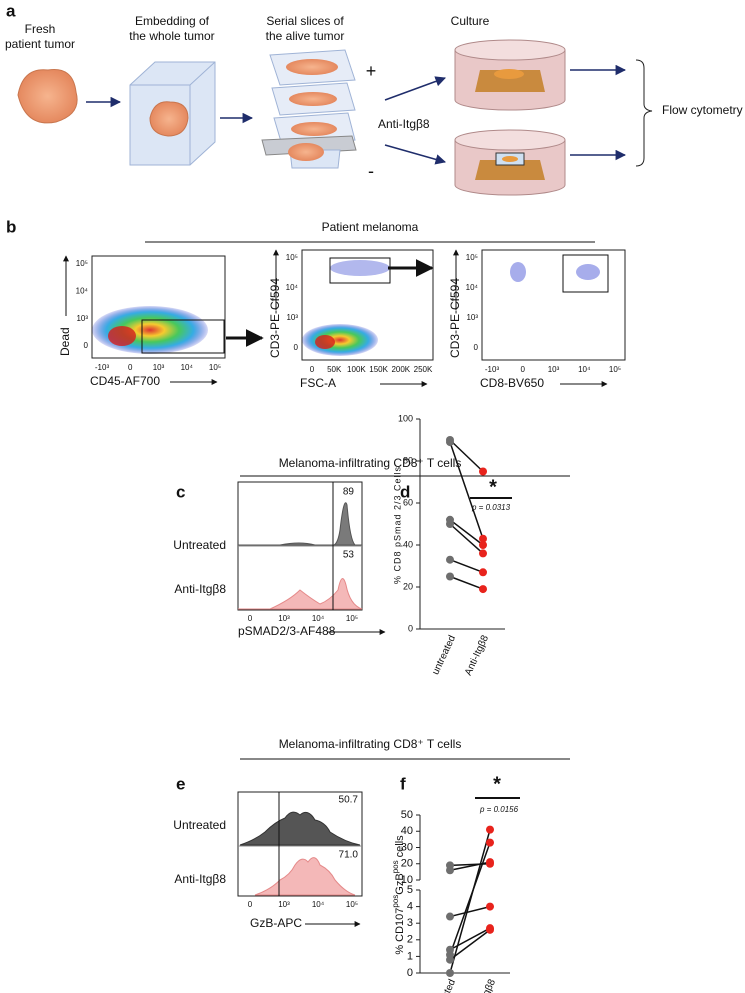  I want to click on panel-title: Patient melanoma, so click(370, 227).